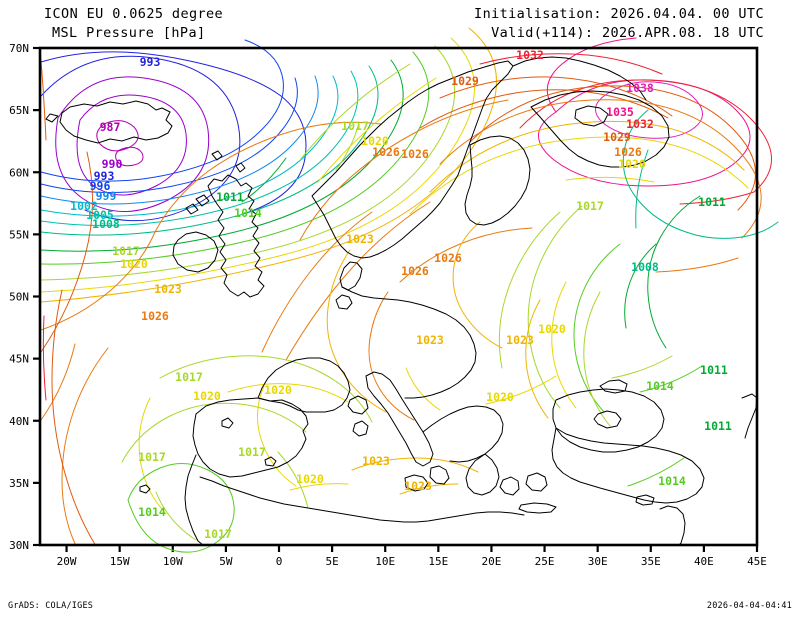 This screenshot has height=618, width=800. Describe the element at coordinates (645, 267) in the screenshot. I see `contour-label: 1008` at that location.